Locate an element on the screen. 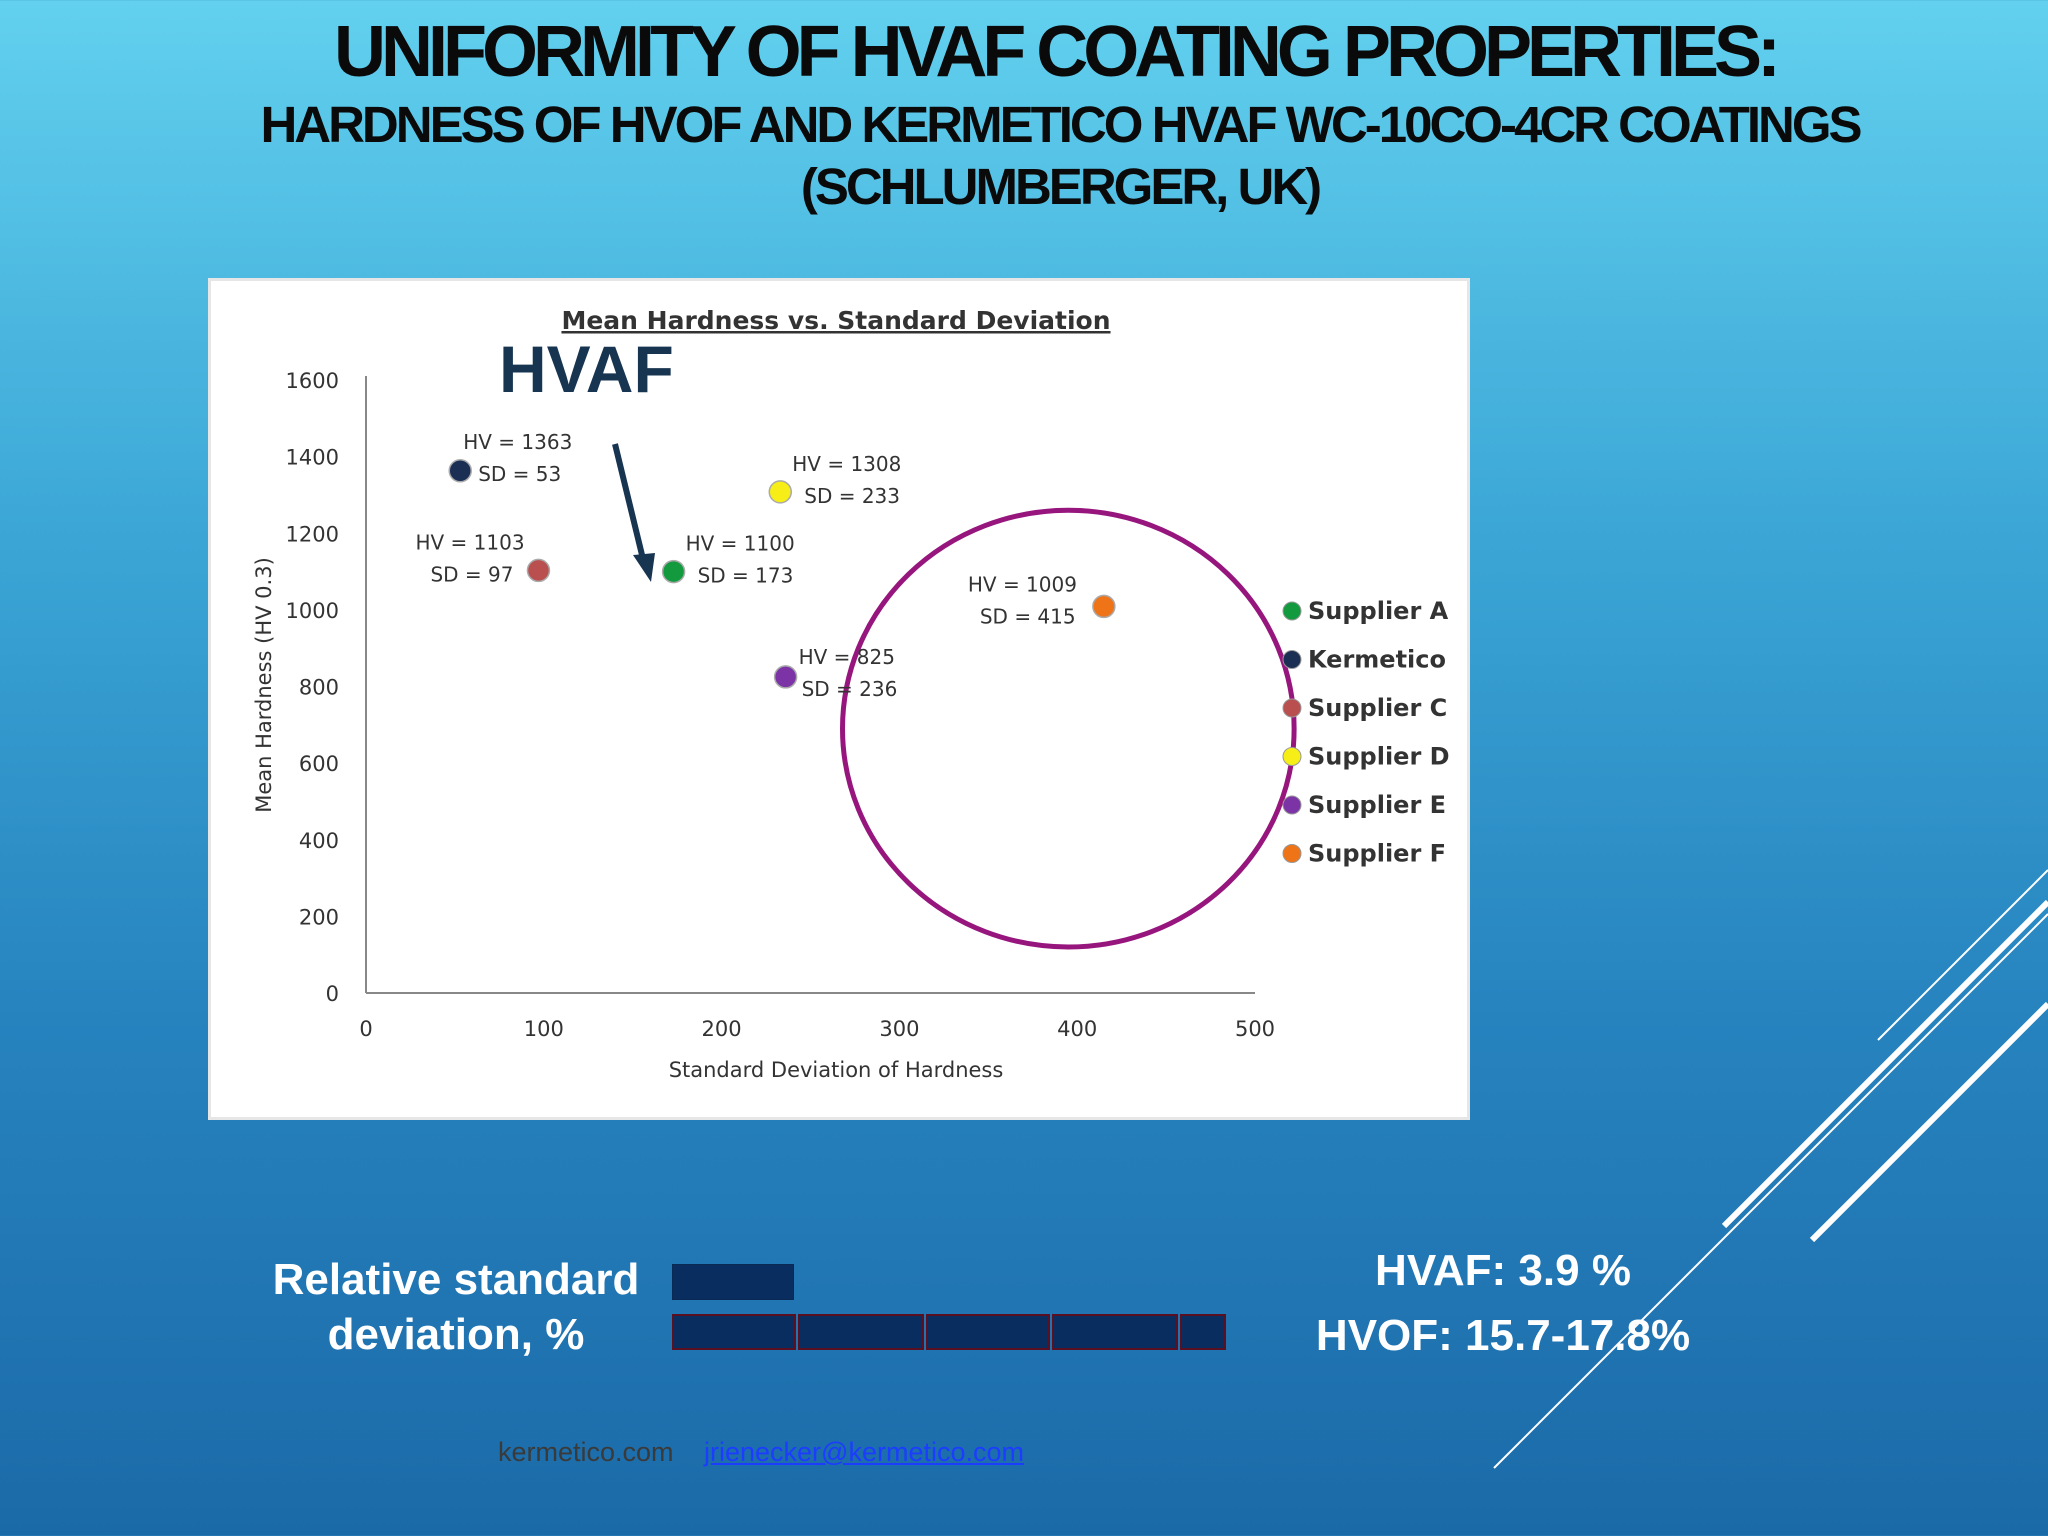  x-tick-label: 0 is located at coordinates (365, 1029).